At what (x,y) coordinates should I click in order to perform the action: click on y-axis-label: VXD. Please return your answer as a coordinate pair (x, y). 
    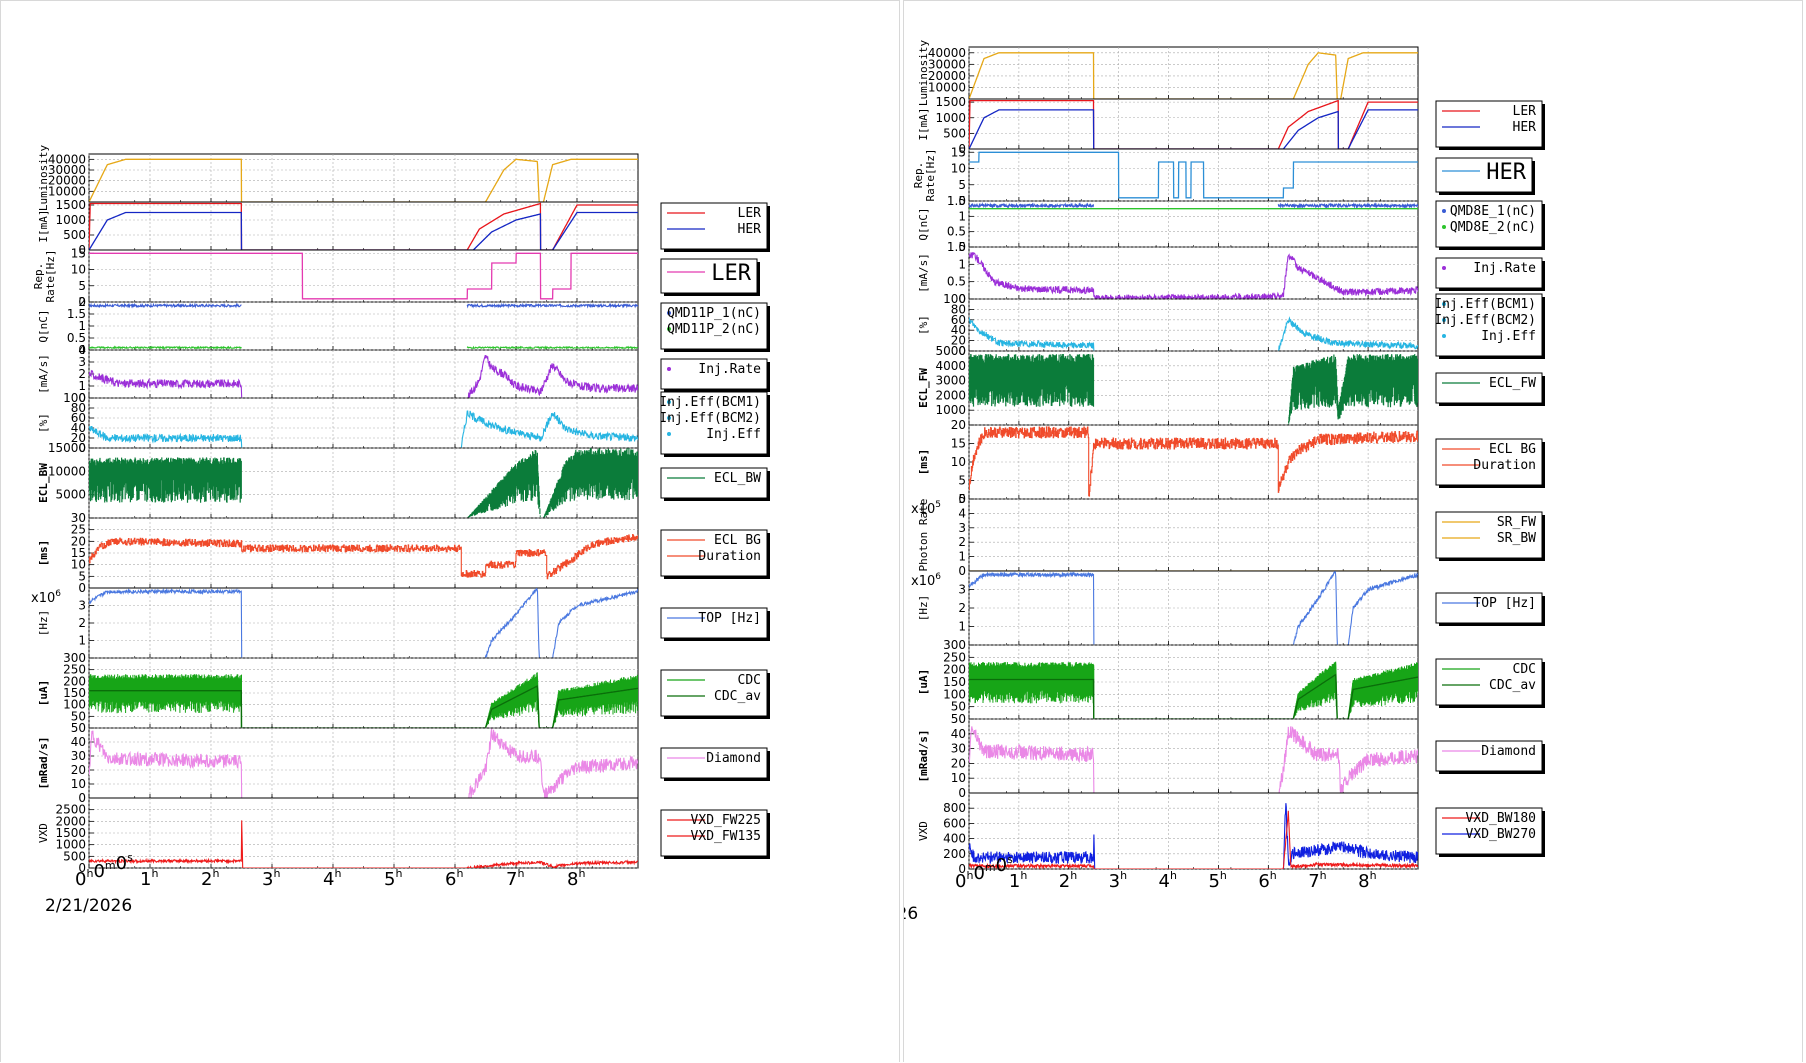
    Looking at the image, I should click on (43, 833).